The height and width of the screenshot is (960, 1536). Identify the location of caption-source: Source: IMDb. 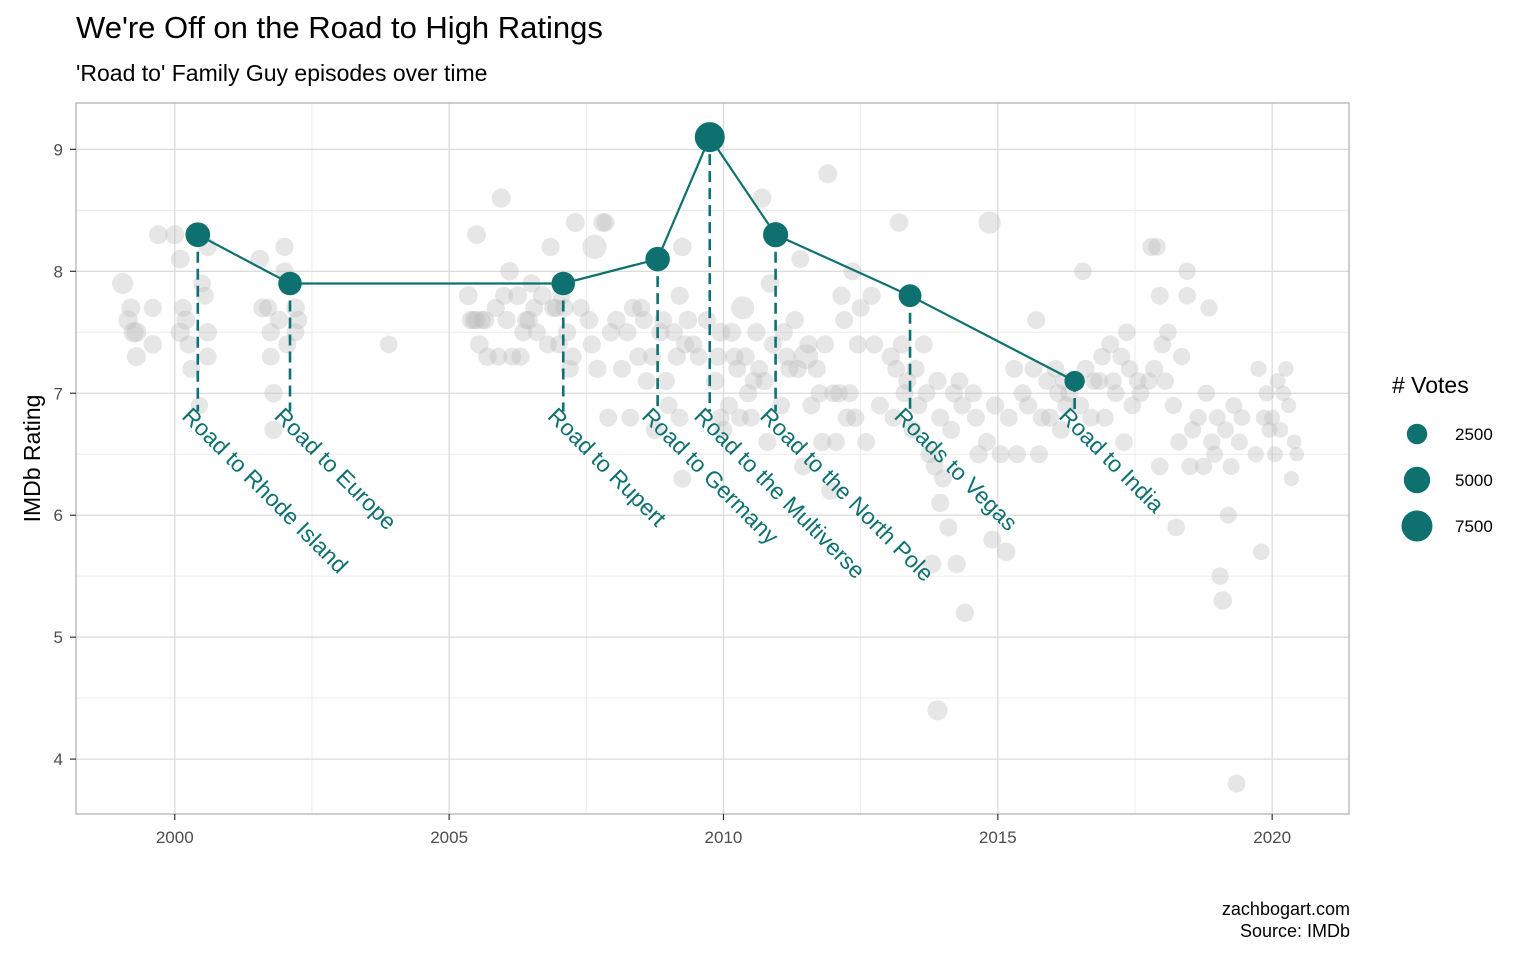
(1294, 931).